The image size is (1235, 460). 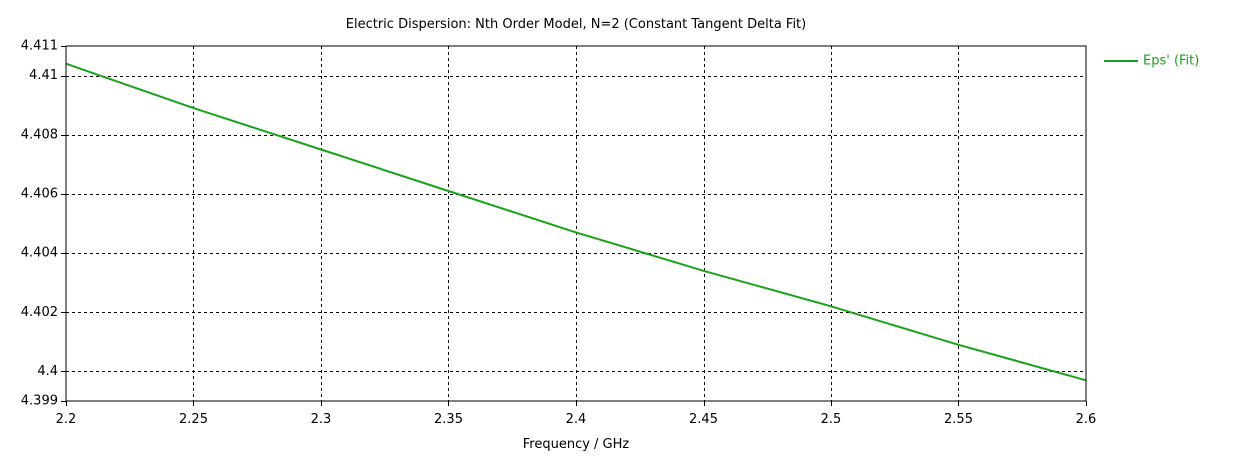 What do you see at coordinates (39, 312) in the screenshot?
I see `y-tick-label: 4.402` at bounding box center [39, 312].